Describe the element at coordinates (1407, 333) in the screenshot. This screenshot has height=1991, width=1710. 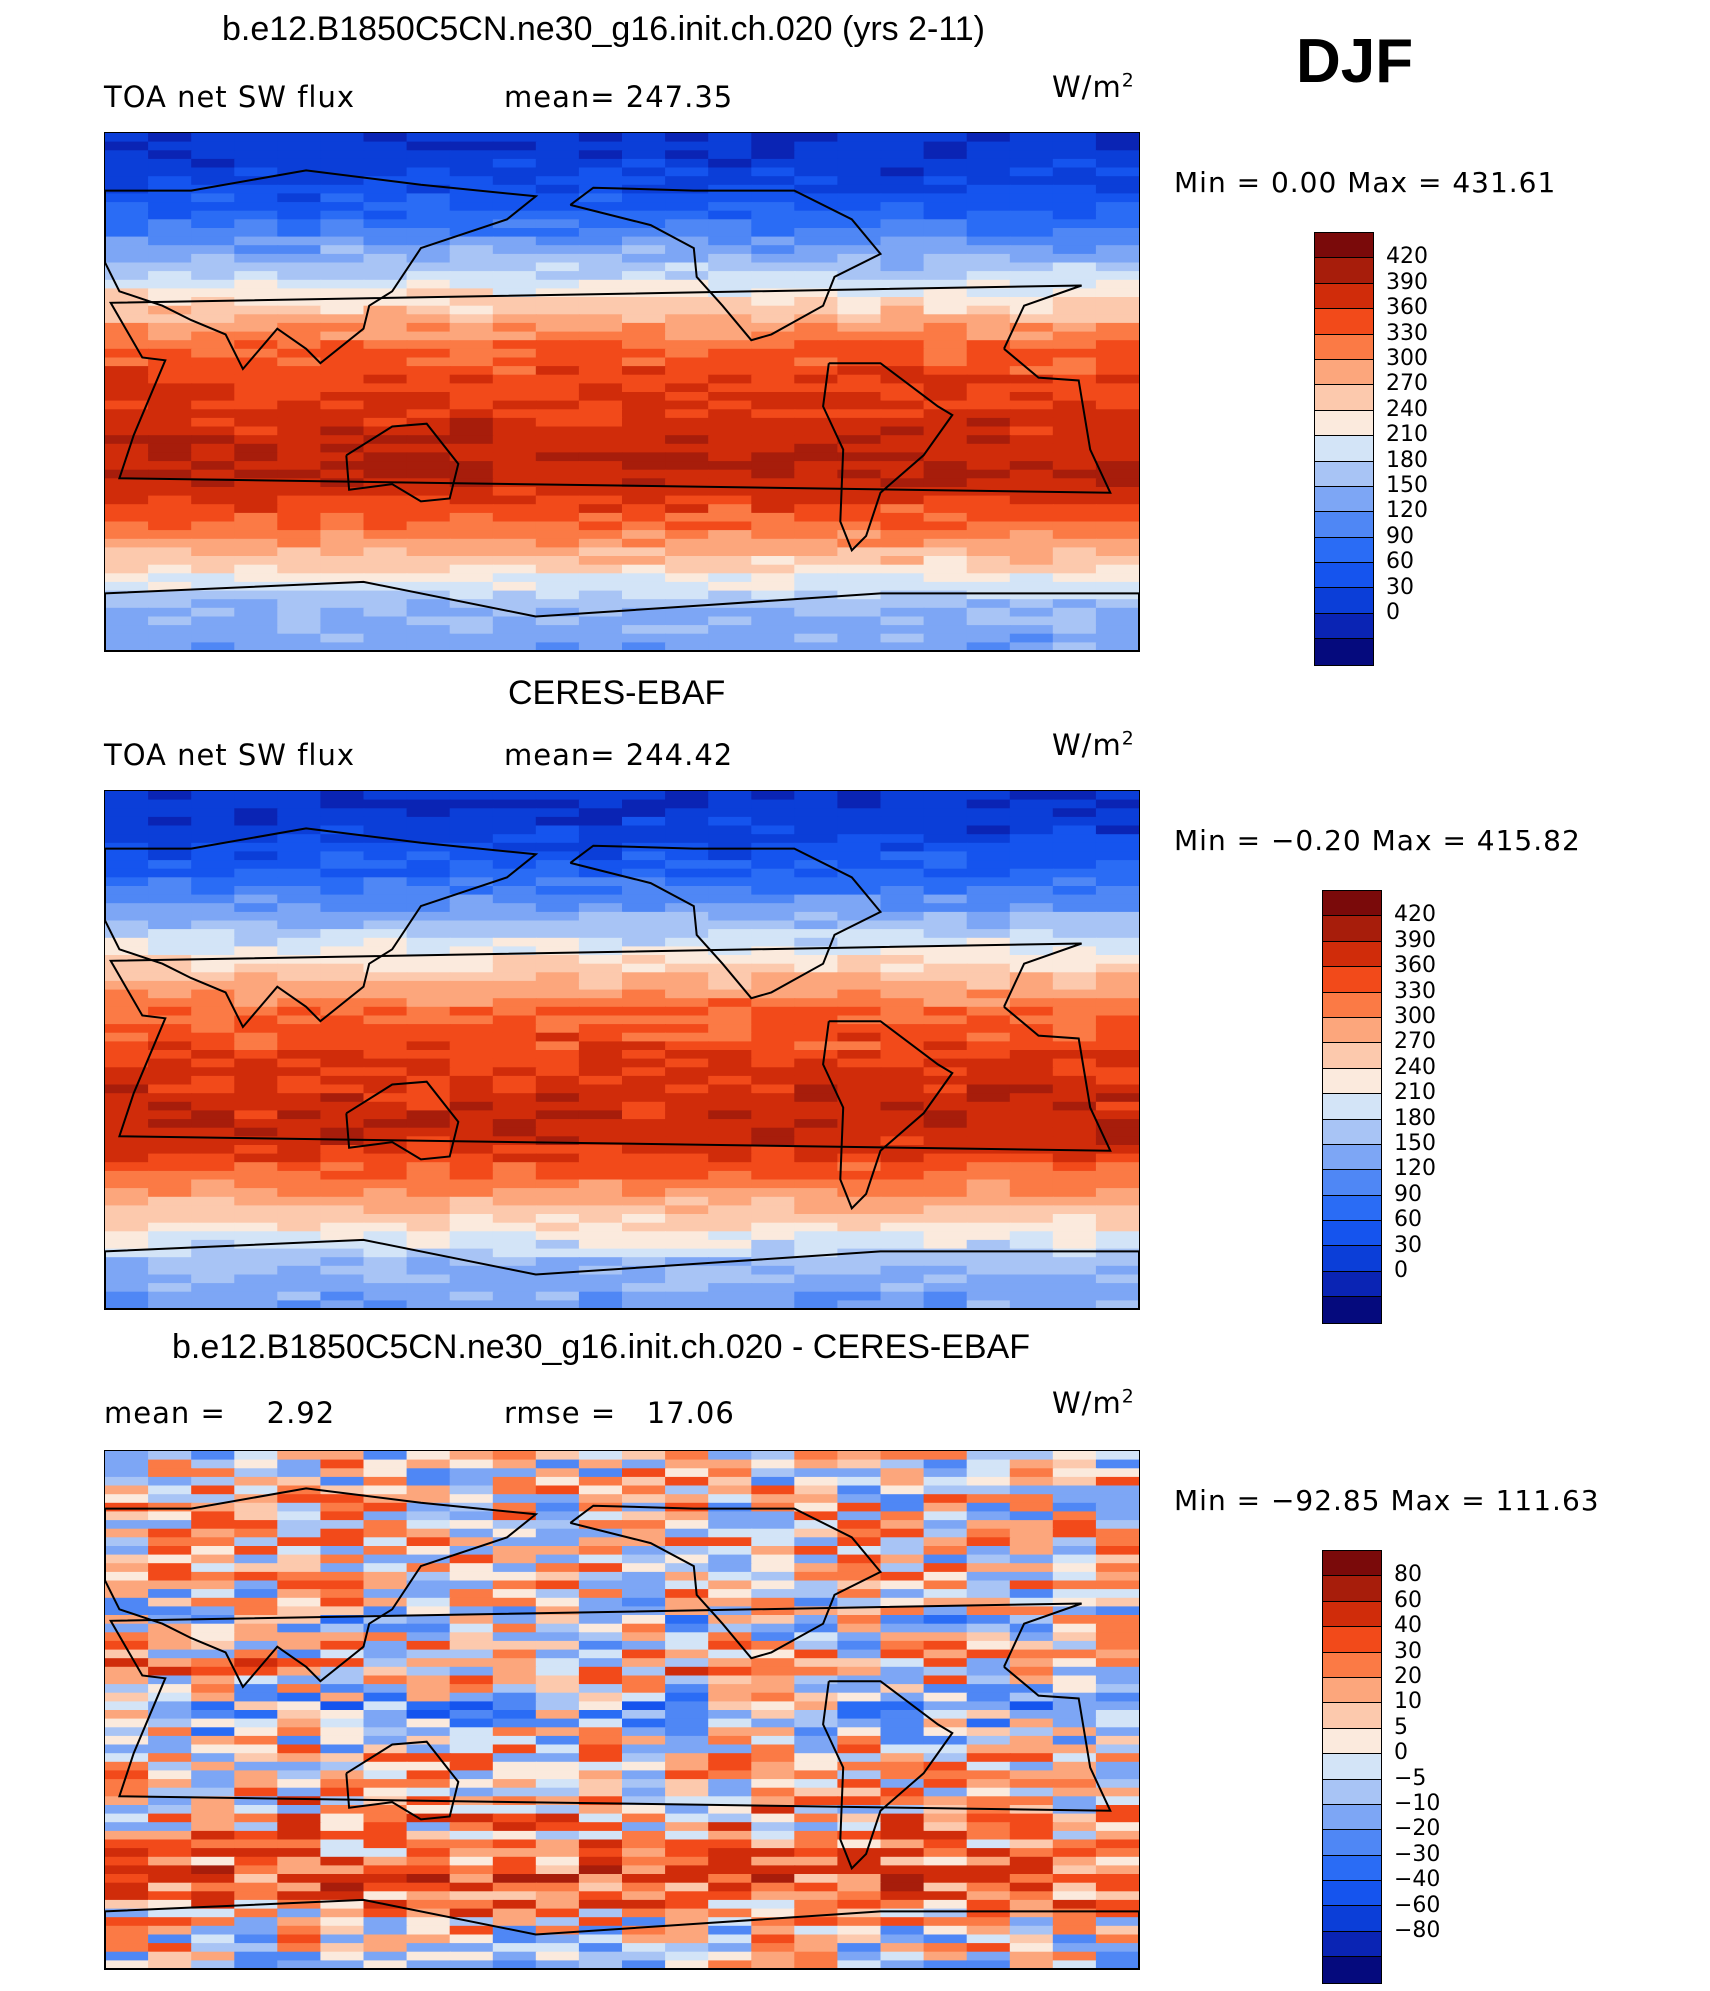
I see `colorbar-tick-label: 330` at that location.